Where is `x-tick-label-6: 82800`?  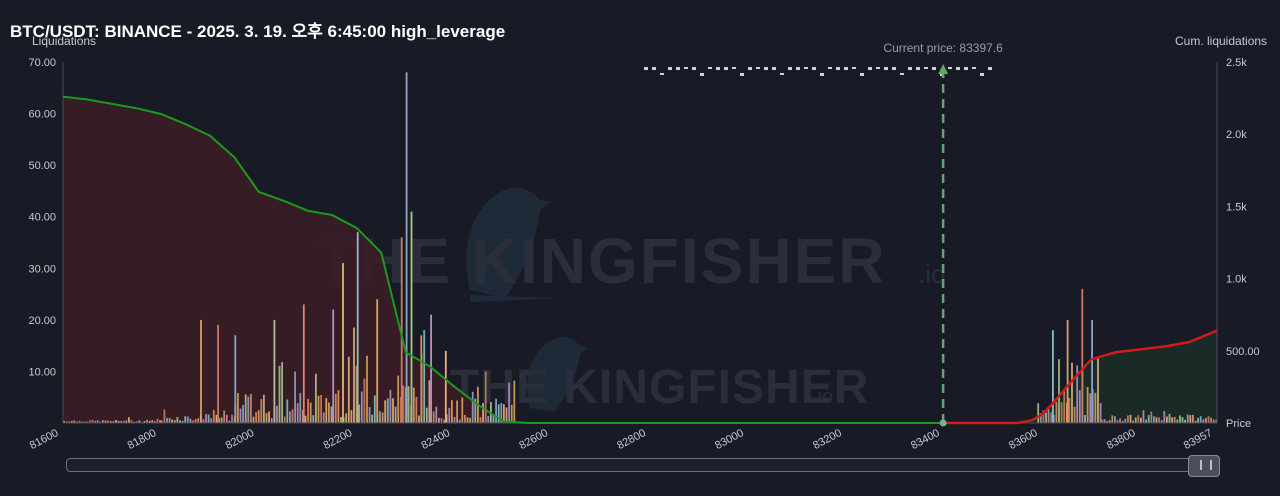
x-tick-label-6: 82800 is located at coordinates (631, 439).